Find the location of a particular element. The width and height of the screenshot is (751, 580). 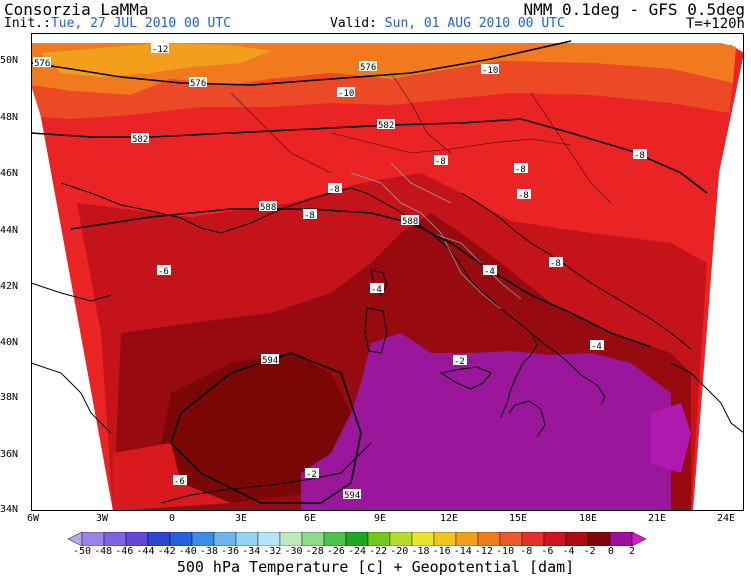

colorbar-tick-label: -30 is located at coordinates (293, 551).